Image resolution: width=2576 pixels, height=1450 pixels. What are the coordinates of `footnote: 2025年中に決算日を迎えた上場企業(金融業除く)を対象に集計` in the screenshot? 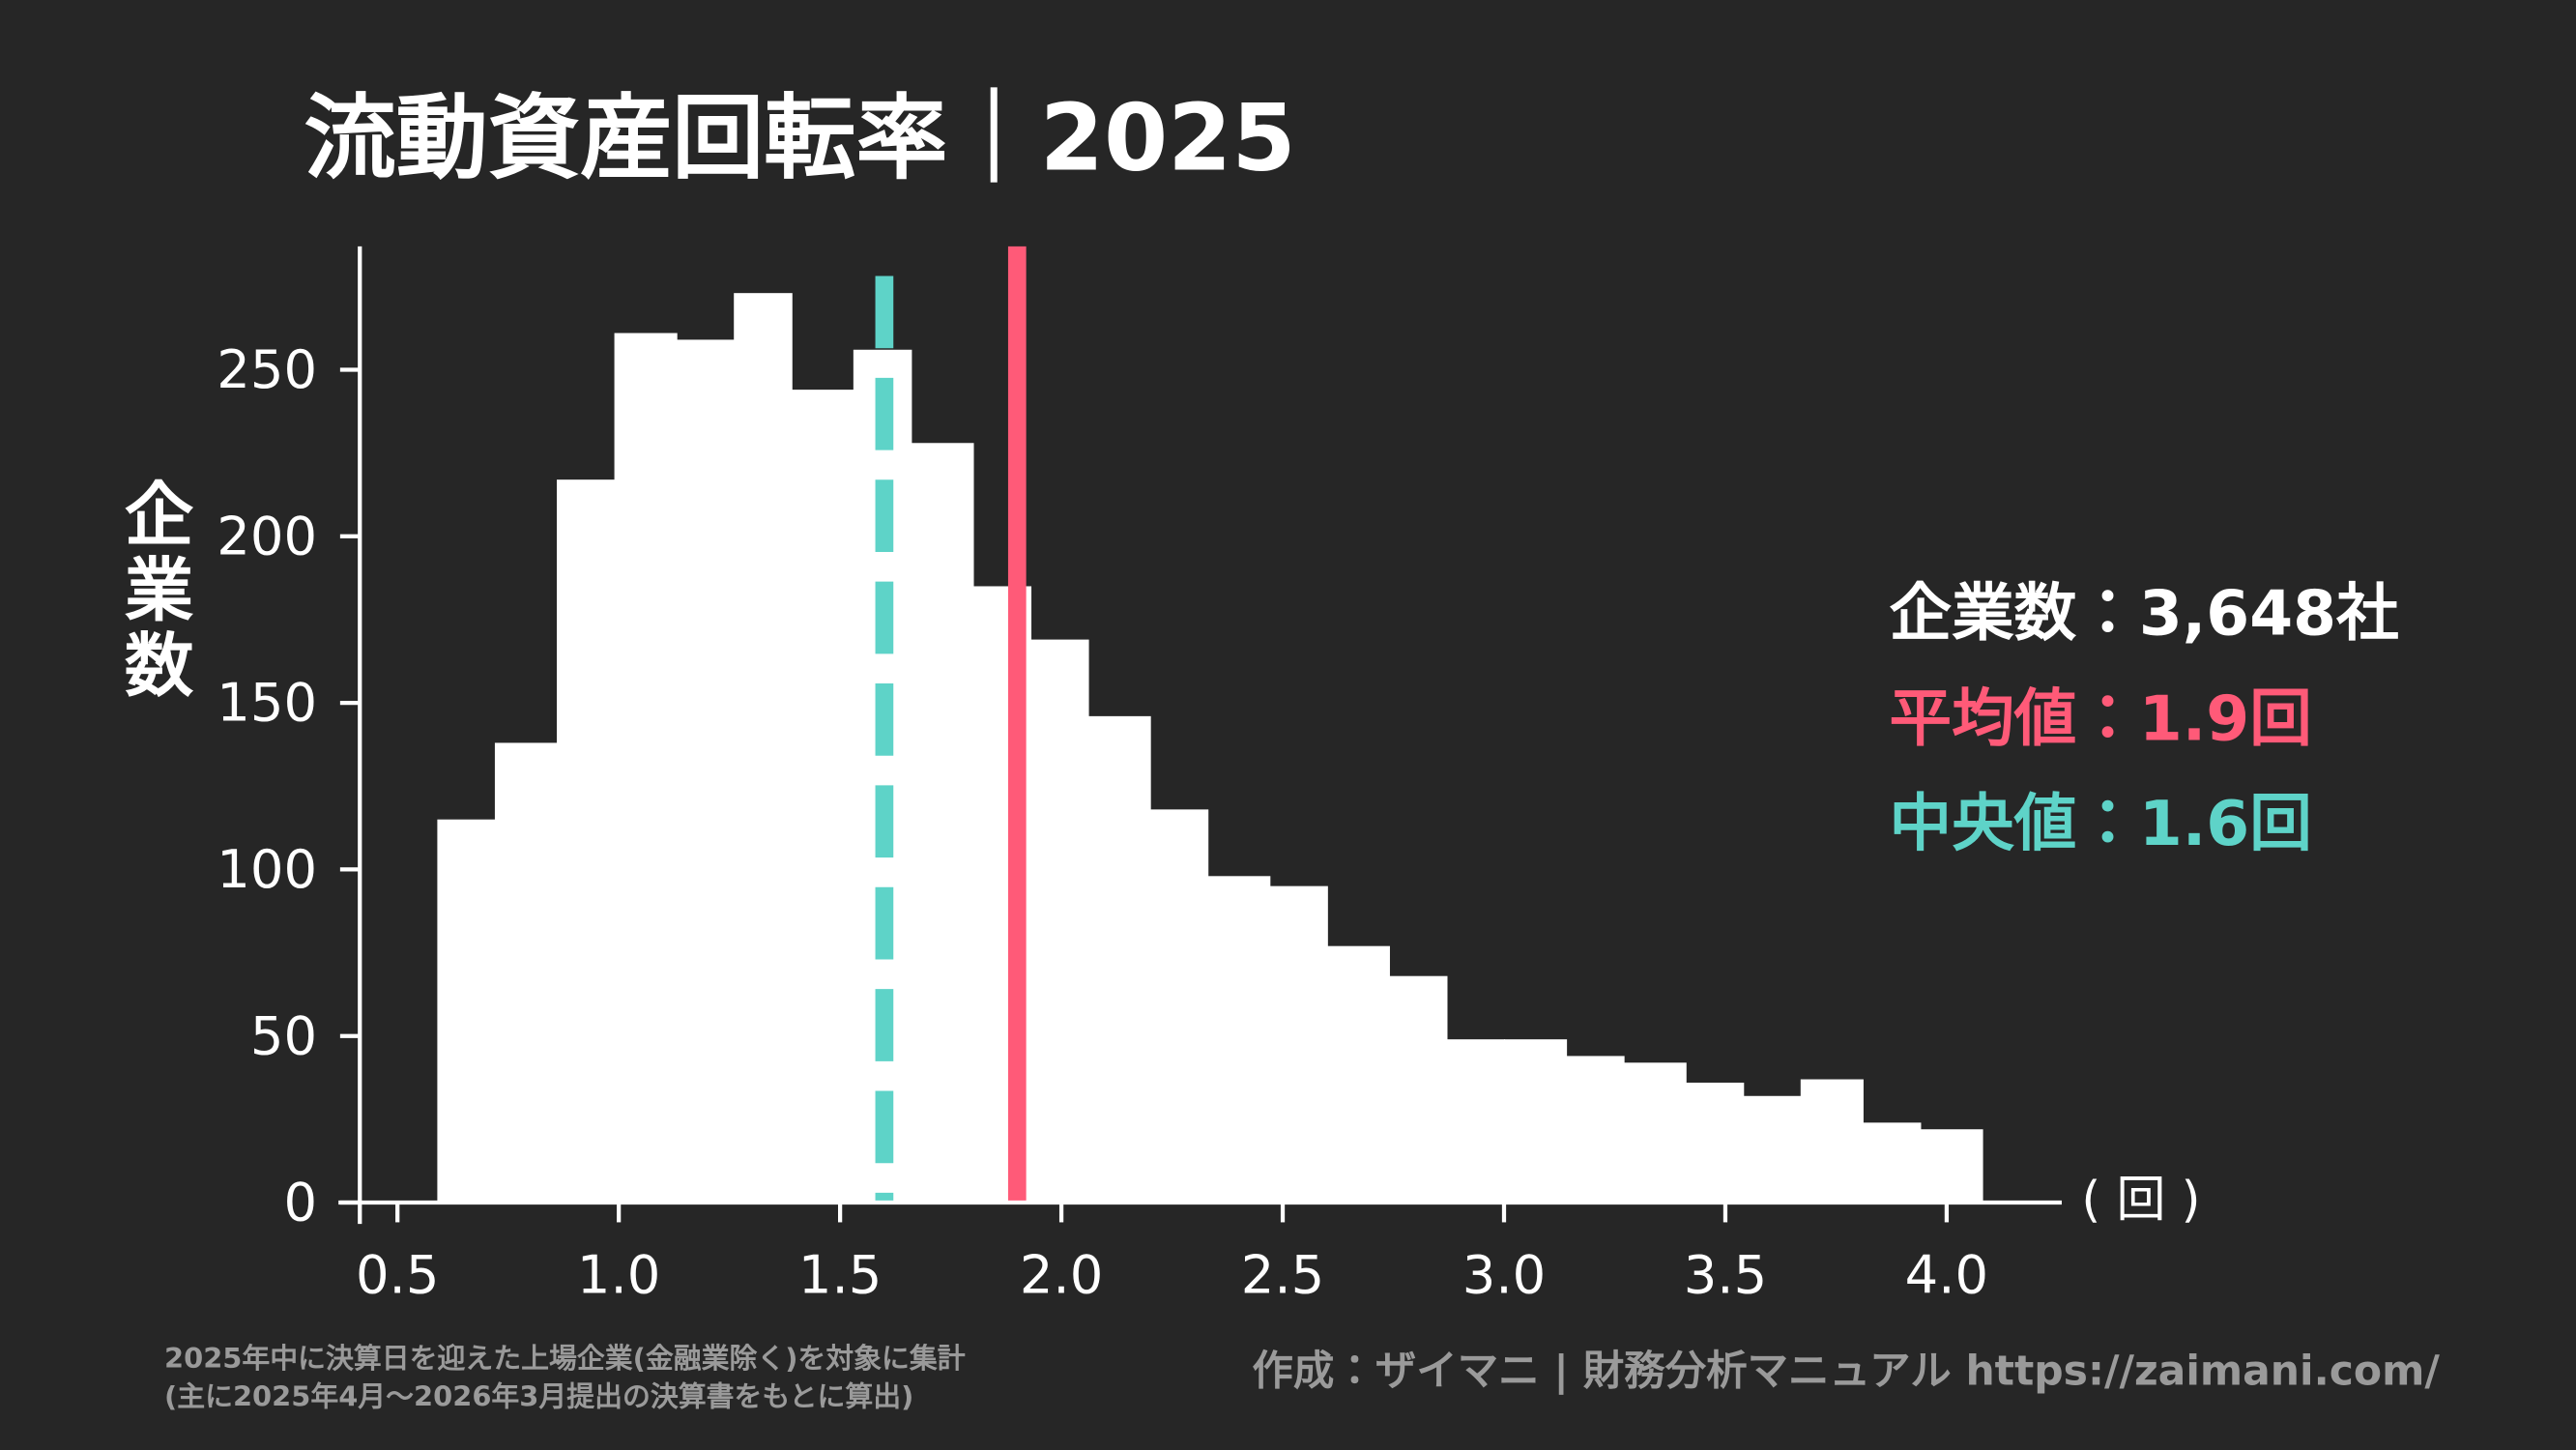 It's located at (565, 1358).